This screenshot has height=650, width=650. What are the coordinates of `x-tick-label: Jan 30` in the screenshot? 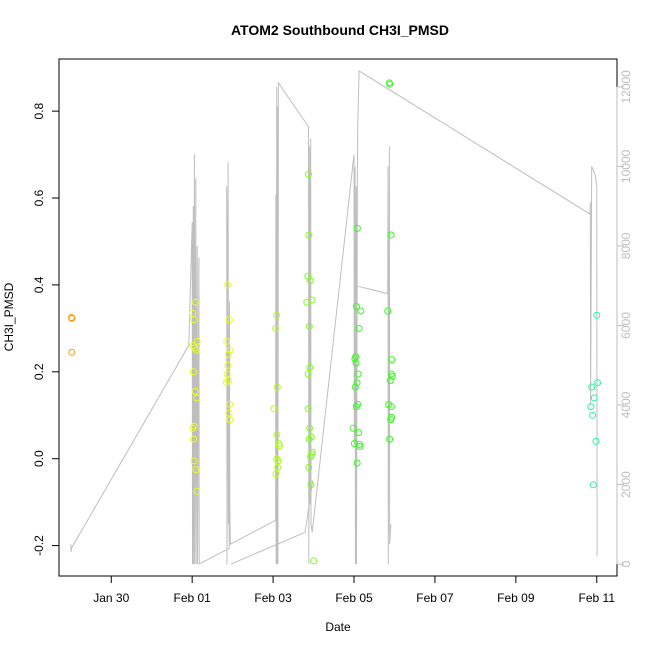 It's located at (111, 598).